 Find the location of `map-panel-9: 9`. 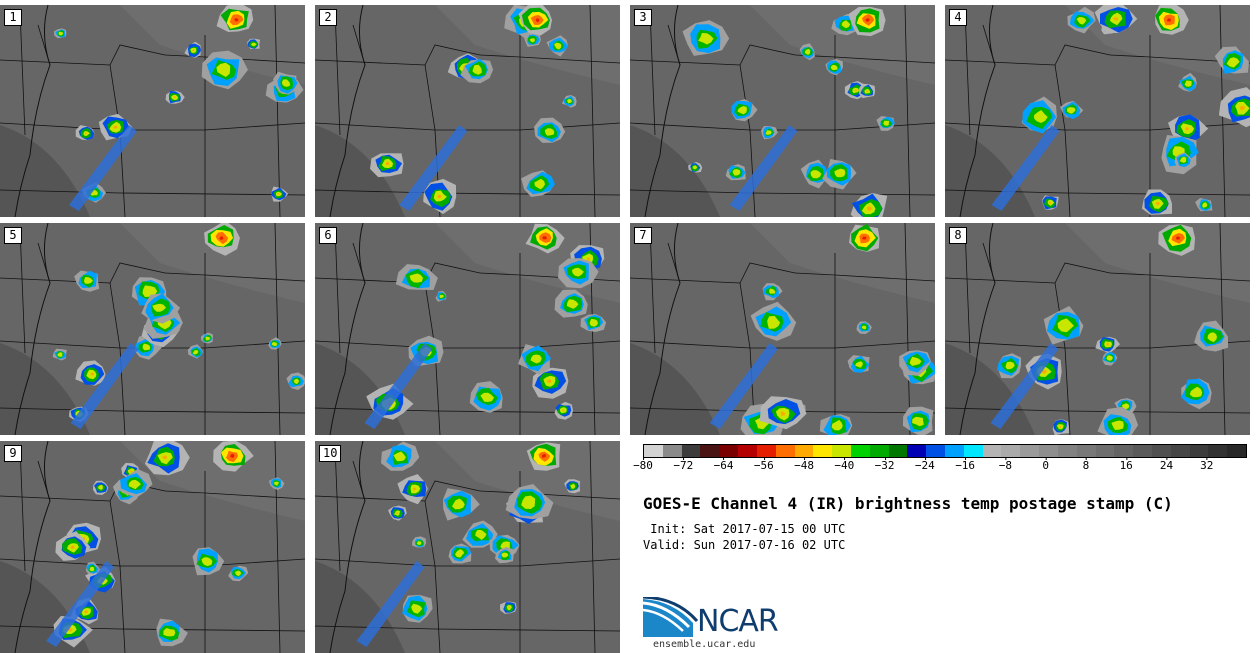

map-panel-9: 9 is located at coordinates (152, 547).